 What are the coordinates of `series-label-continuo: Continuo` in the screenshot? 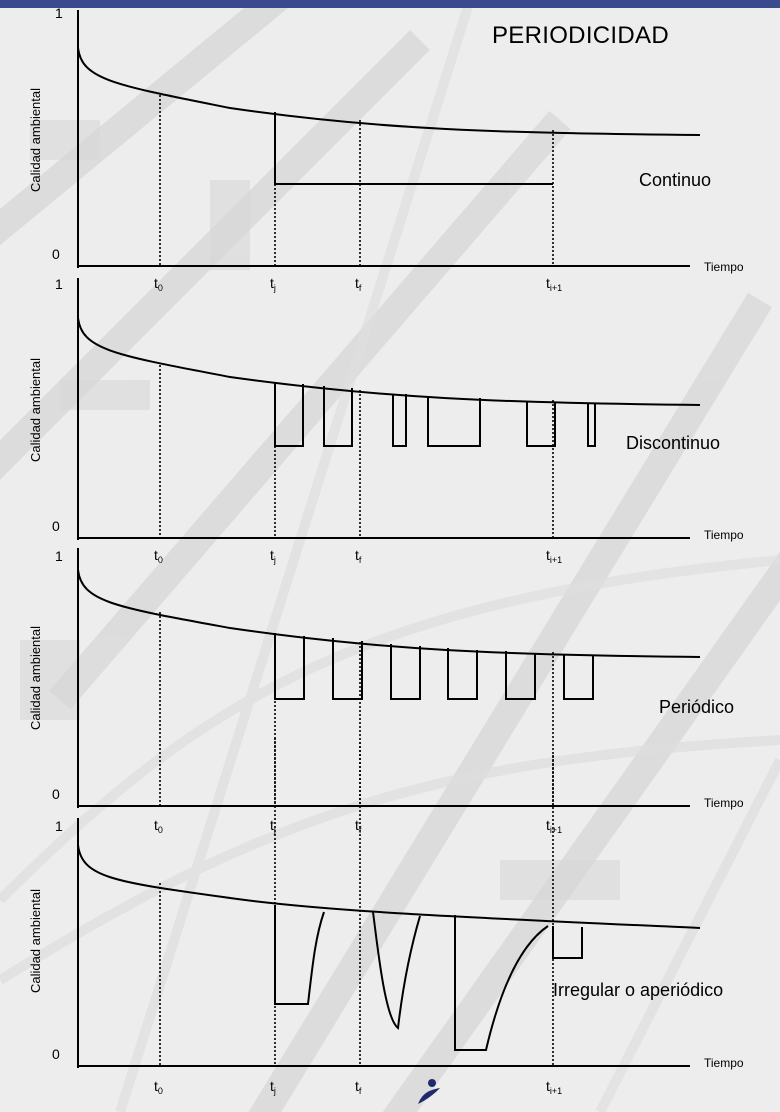 It's located at (675, 180).